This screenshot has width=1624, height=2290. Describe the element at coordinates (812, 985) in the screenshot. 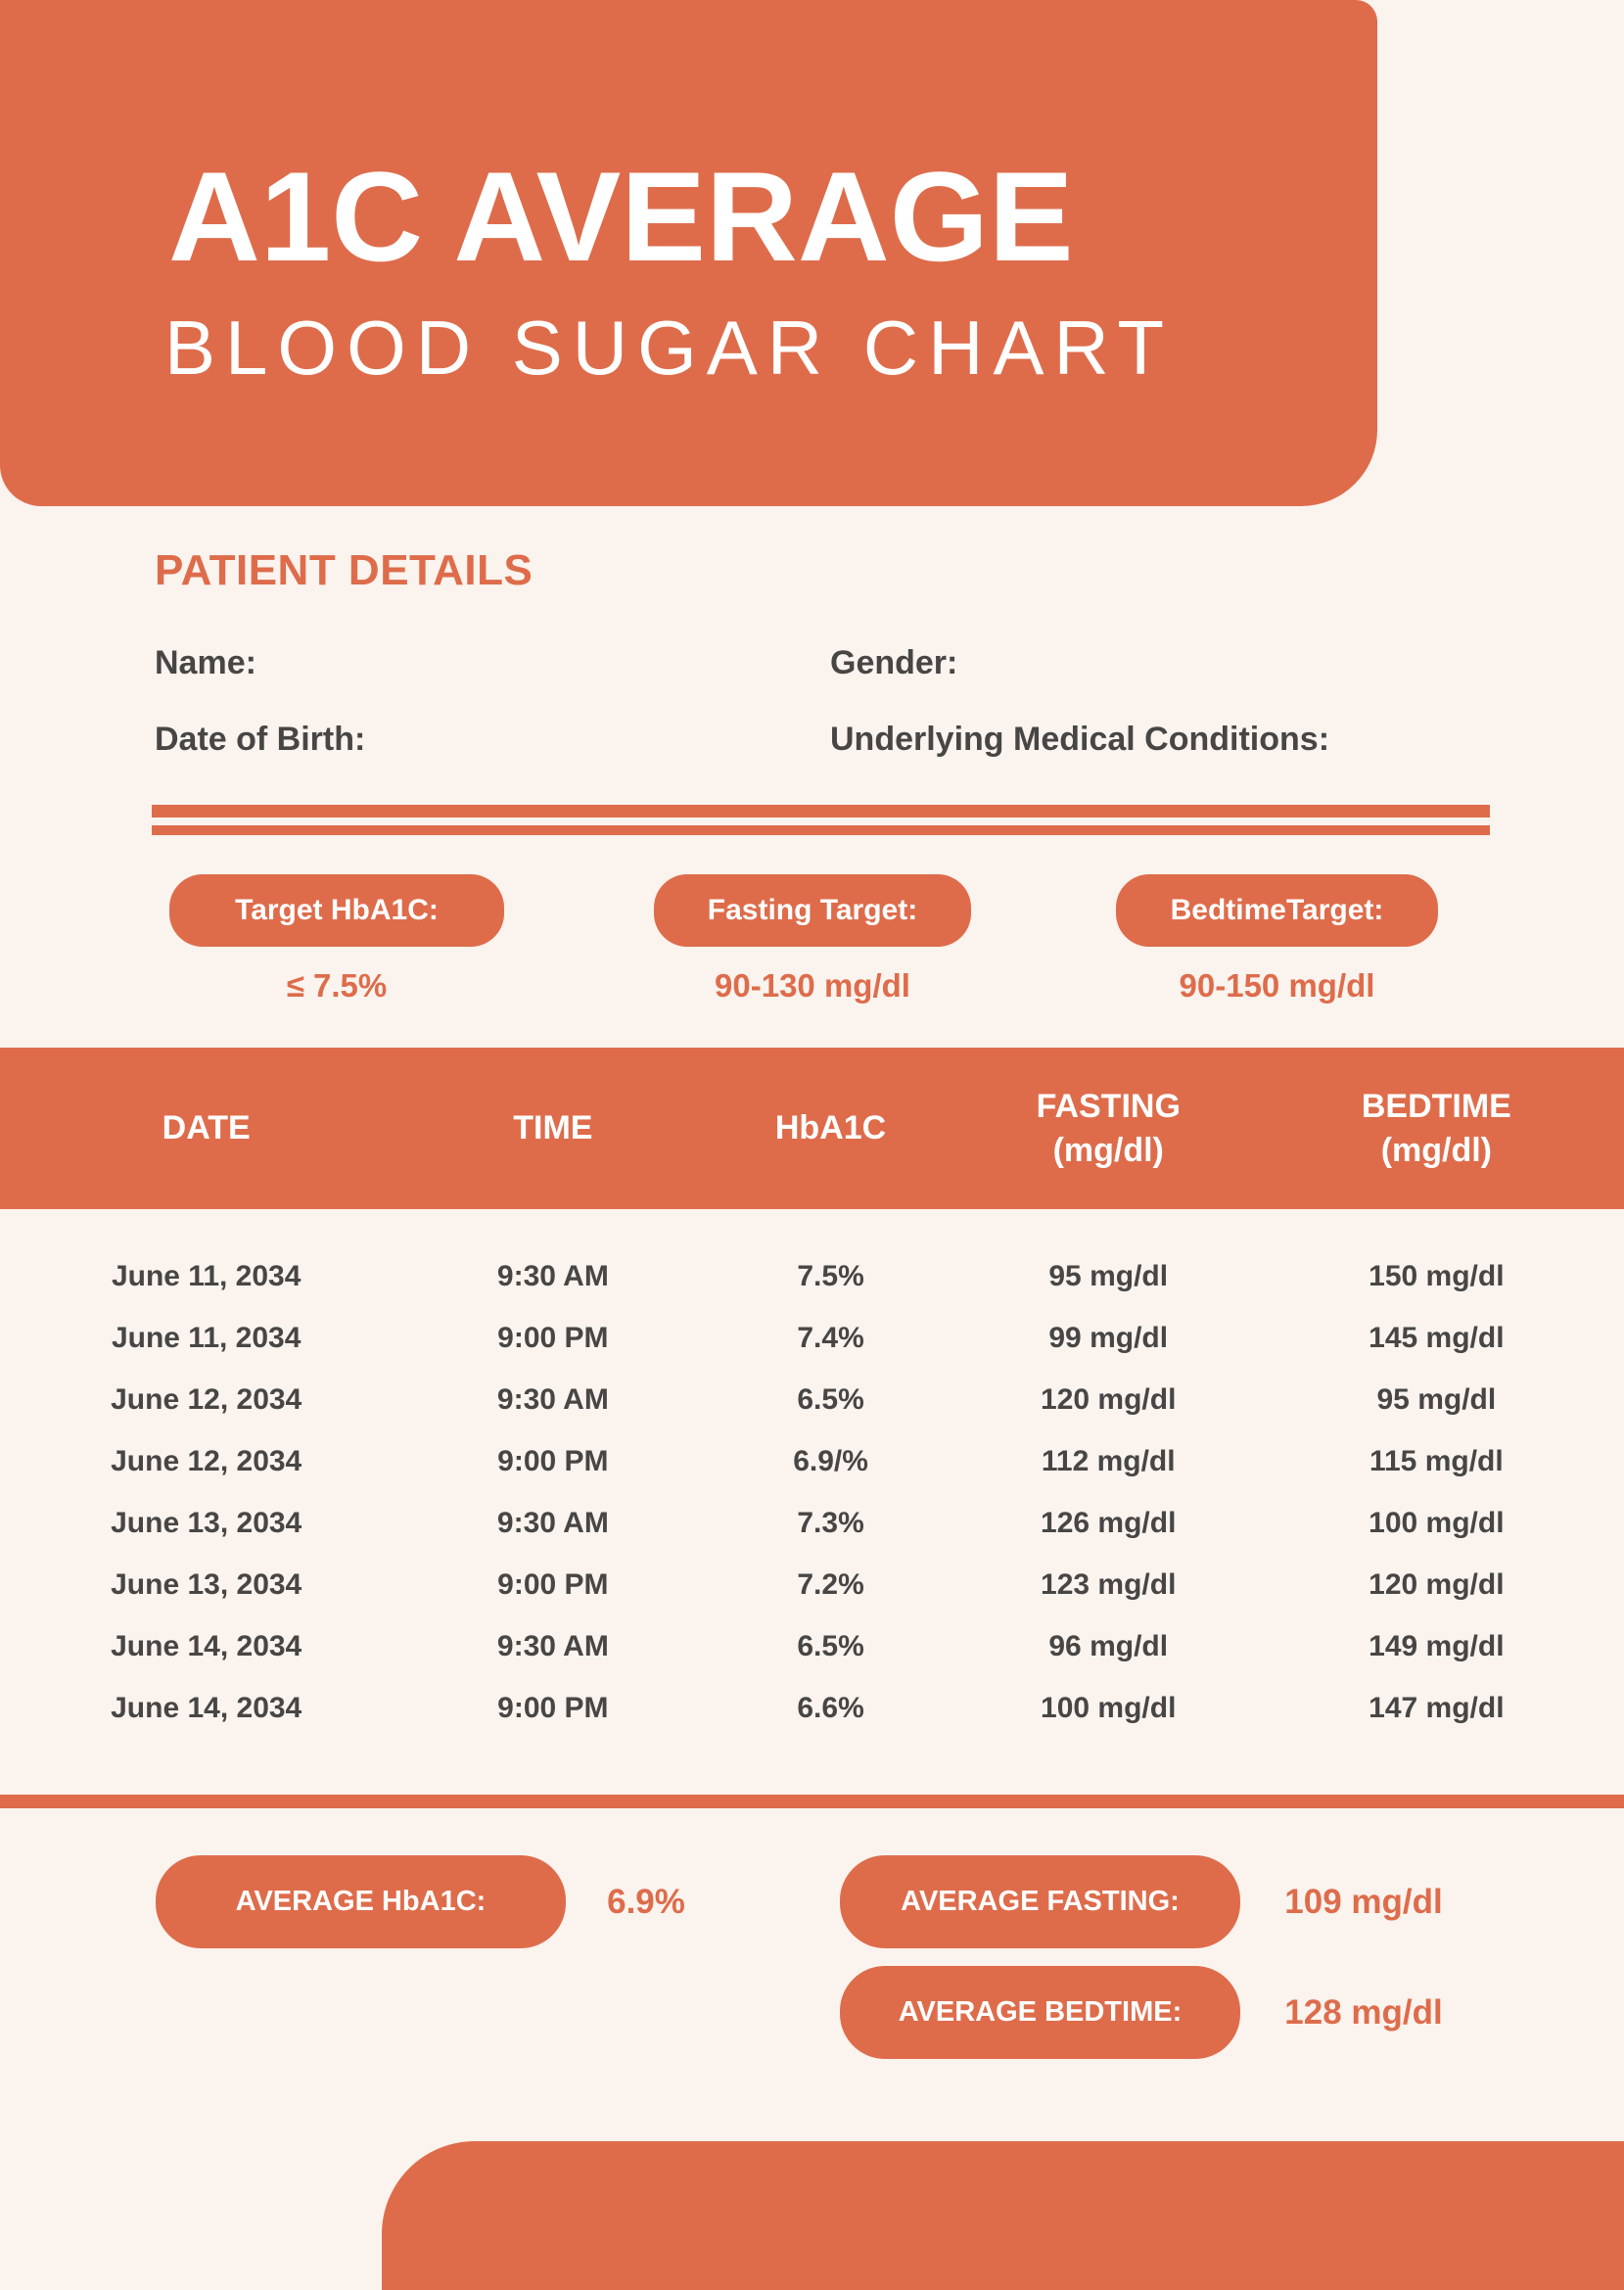

I see `fasting-target-value: 90-130 mg/dl` at that location.